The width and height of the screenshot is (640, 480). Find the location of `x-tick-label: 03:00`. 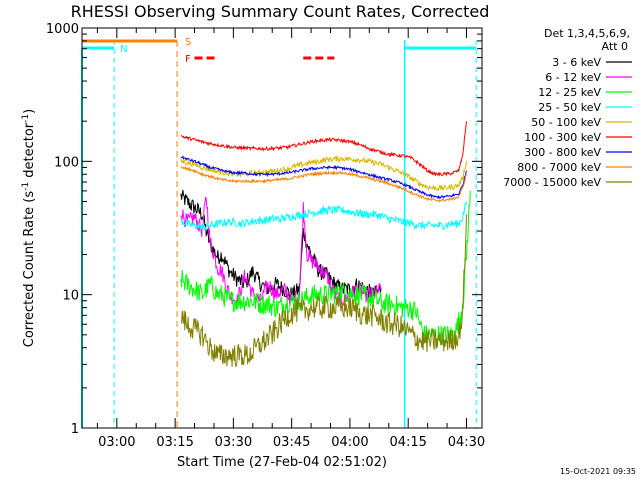

x-tick-label: 03:00 is located at coordinates (116, 442).